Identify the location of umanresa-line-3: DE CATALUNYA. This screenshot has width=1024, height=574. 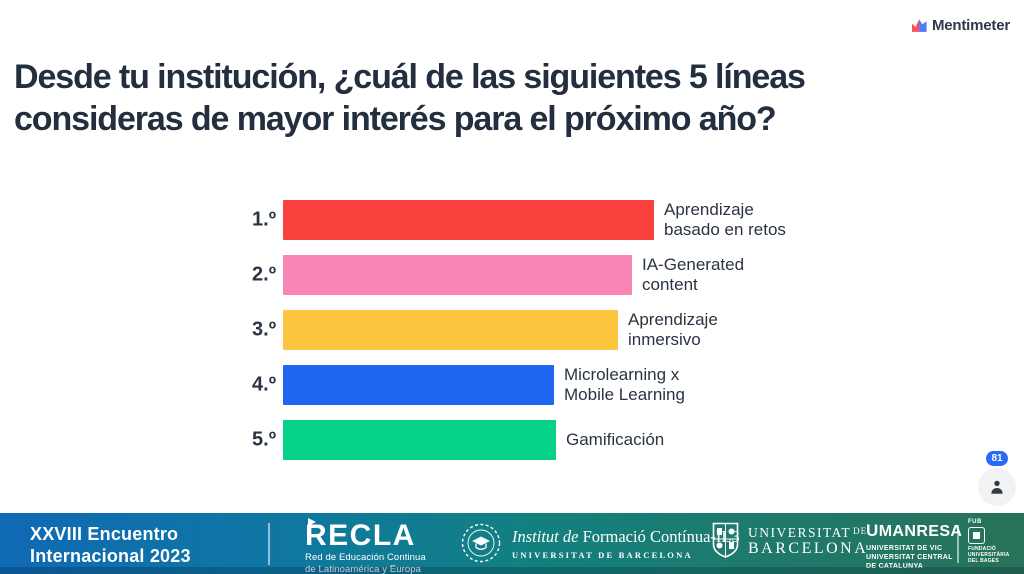
(895, 566).